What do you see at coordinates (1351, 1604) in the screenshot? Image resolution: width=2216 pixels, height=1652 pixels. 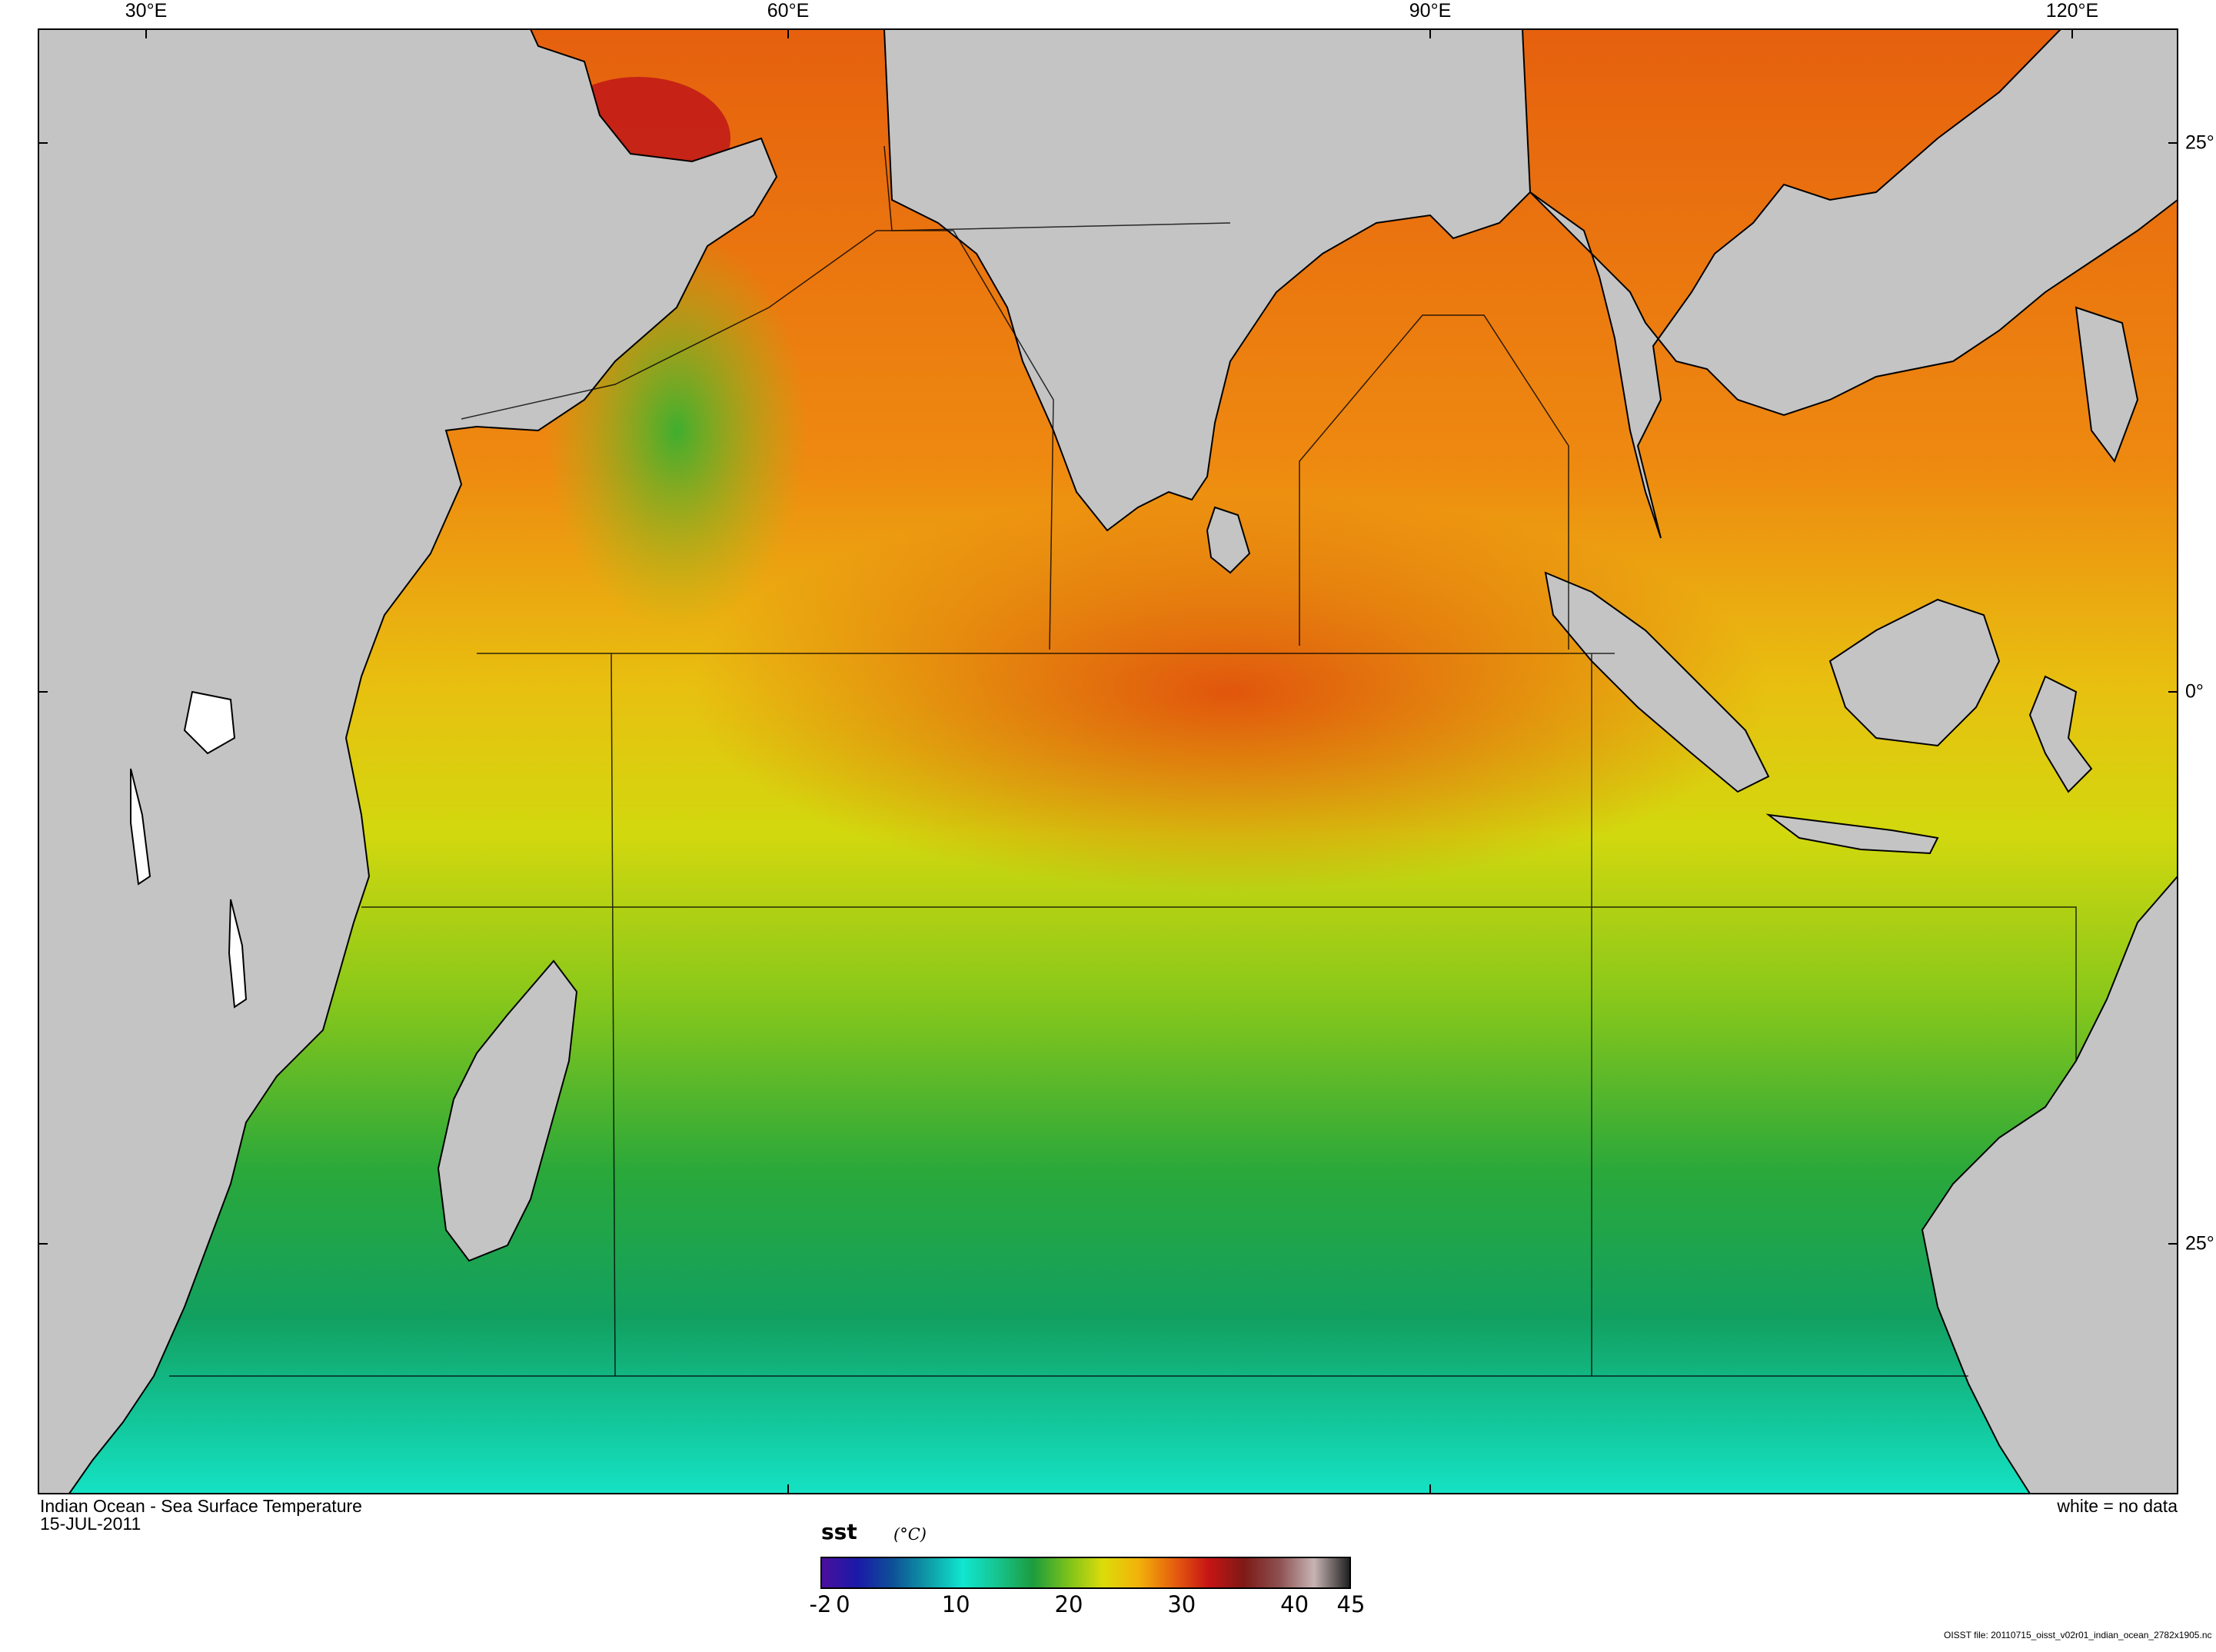 I see `colorbar-tick-label: 45` at bounding box center [1351, 1604].